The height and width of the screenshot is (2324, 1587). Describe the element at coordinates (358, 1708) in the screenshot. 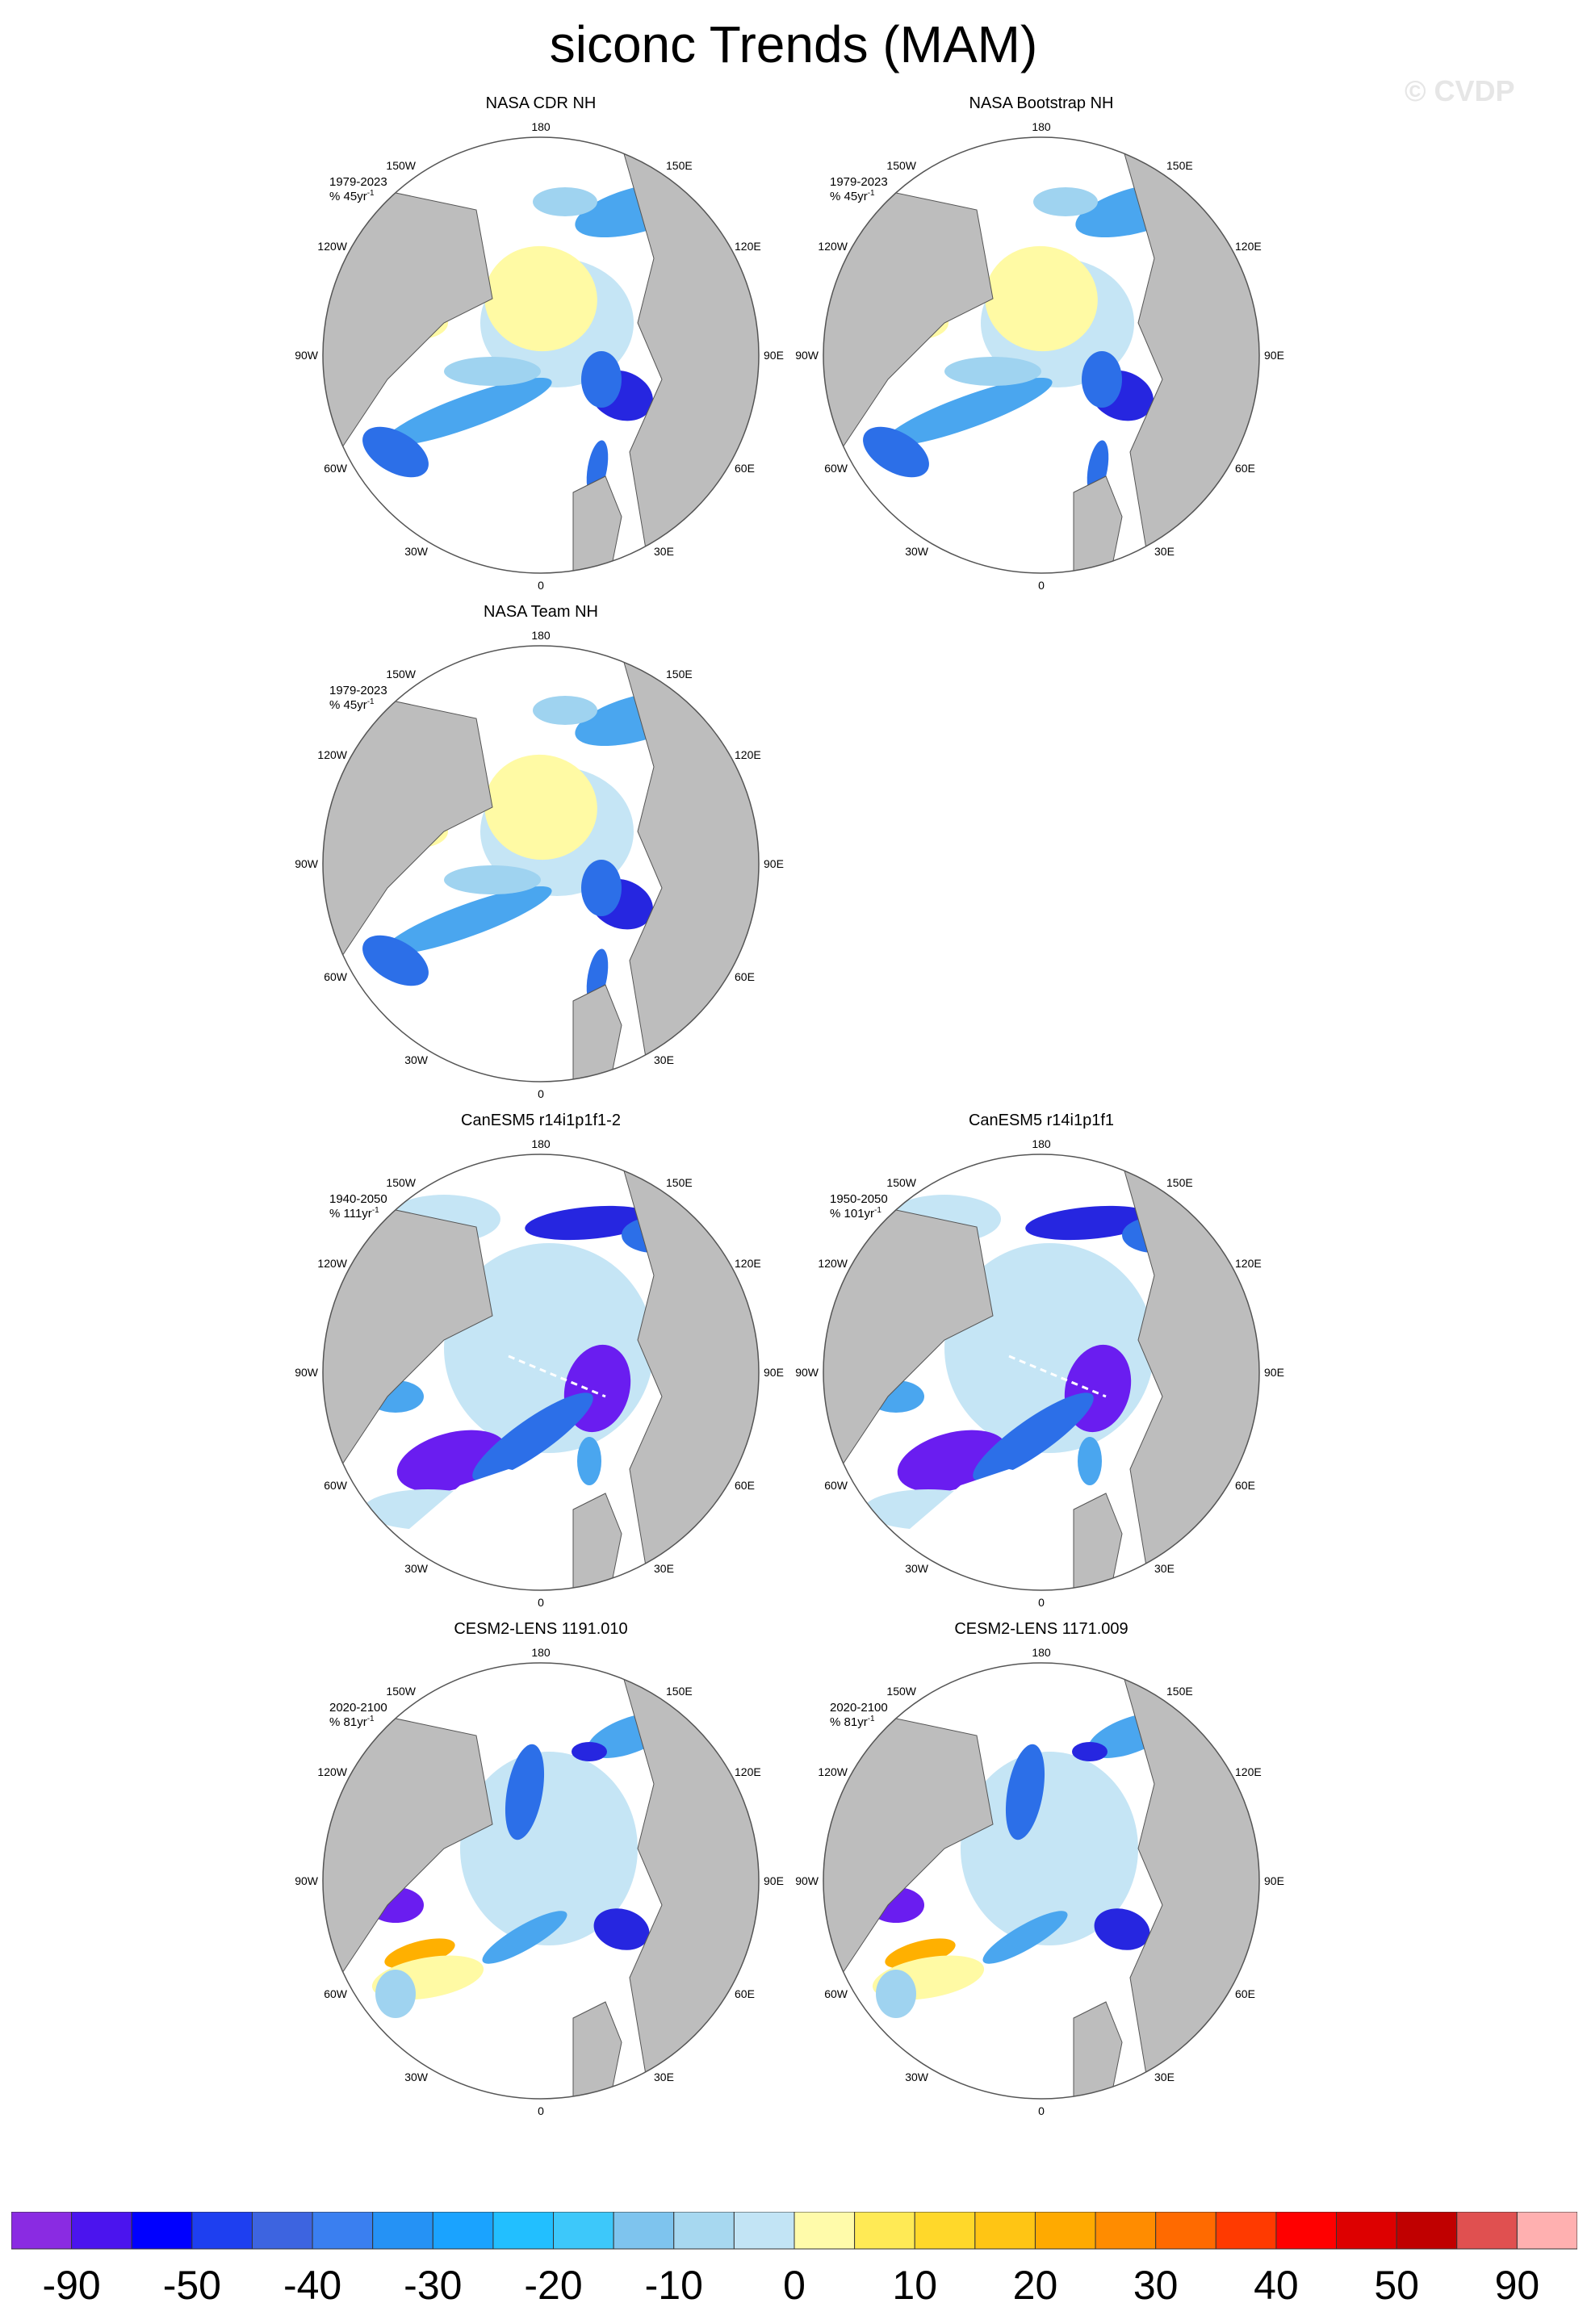

I see `trend-period: 2020-2100` at that location.